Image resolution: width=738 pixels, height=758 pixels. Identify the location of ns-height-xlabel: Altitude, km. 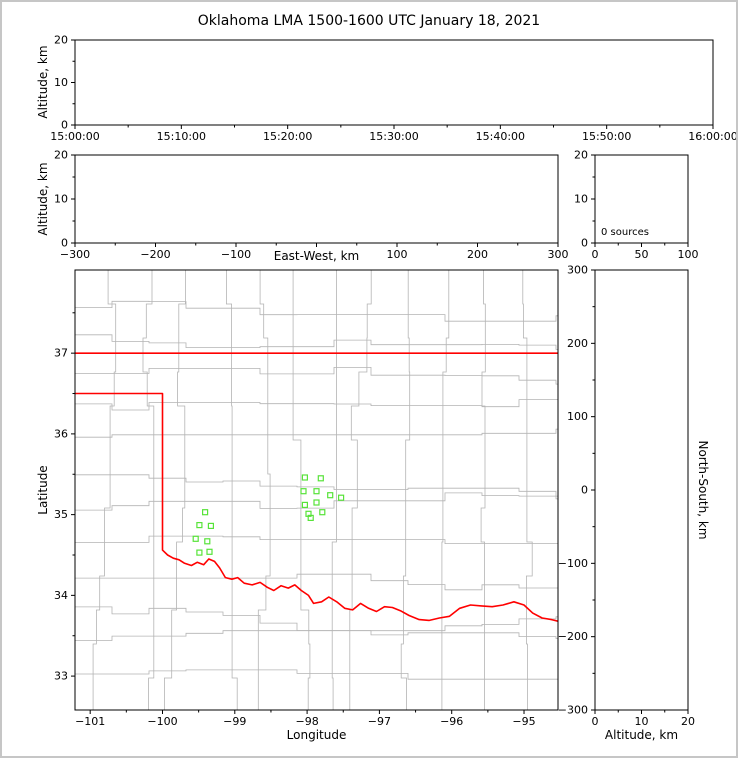
(641, 735).